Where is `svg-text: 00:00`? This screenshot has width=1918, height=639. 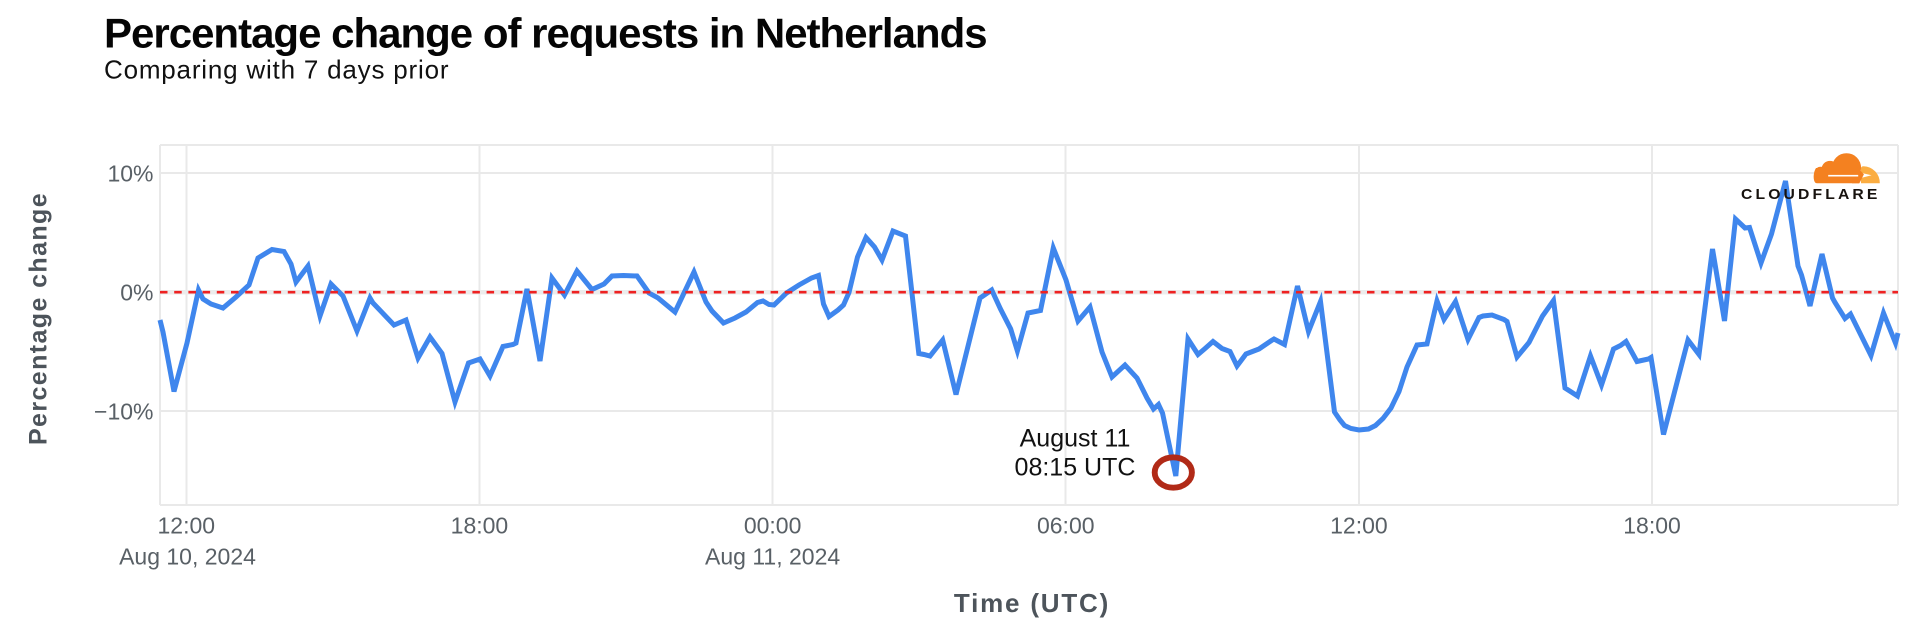
svg-text: 00:00 is located at coordinates (773, 526).